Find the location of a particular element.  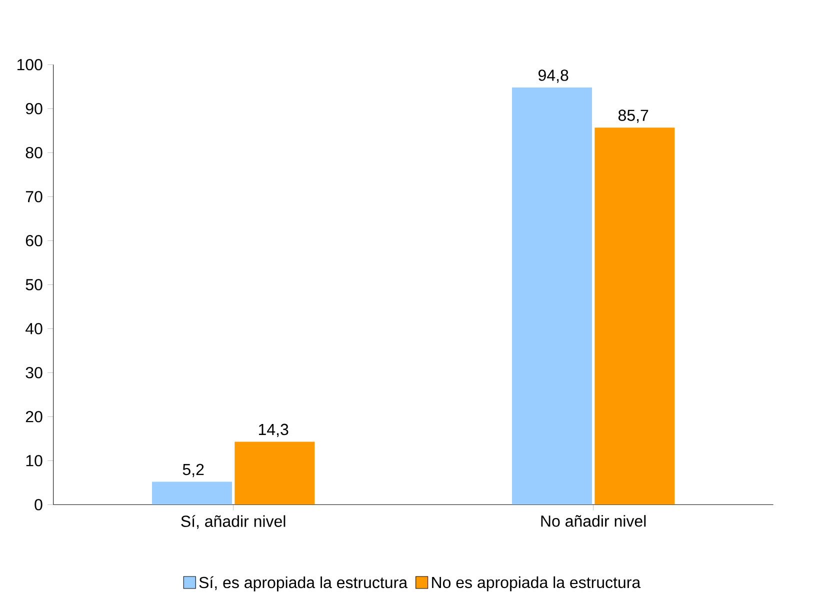

data-label: 85,7 is located at coordinates (633, 116).